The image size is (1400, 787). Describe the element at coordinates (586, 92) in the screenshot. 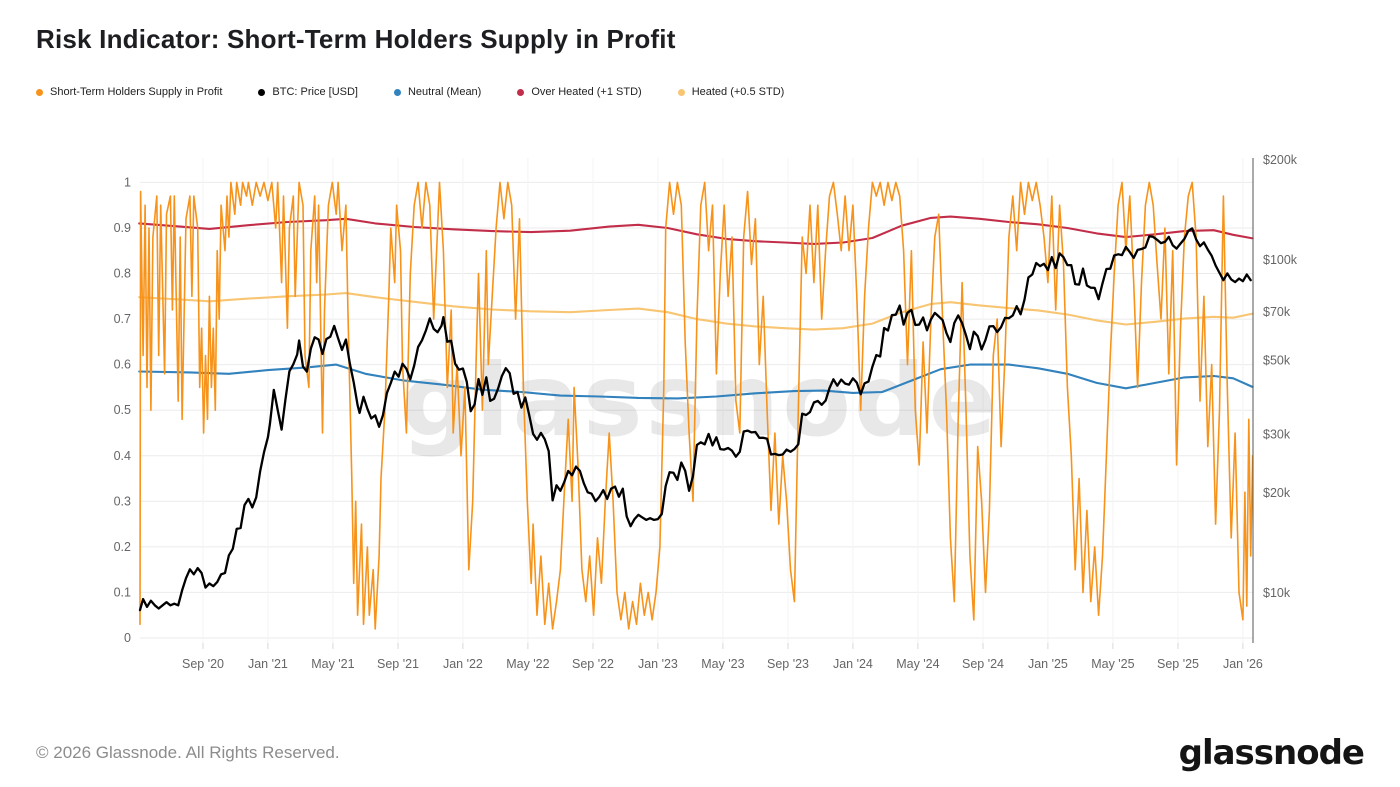

I see `legend-item-label: Over Heated (+1 STD)` at that location.